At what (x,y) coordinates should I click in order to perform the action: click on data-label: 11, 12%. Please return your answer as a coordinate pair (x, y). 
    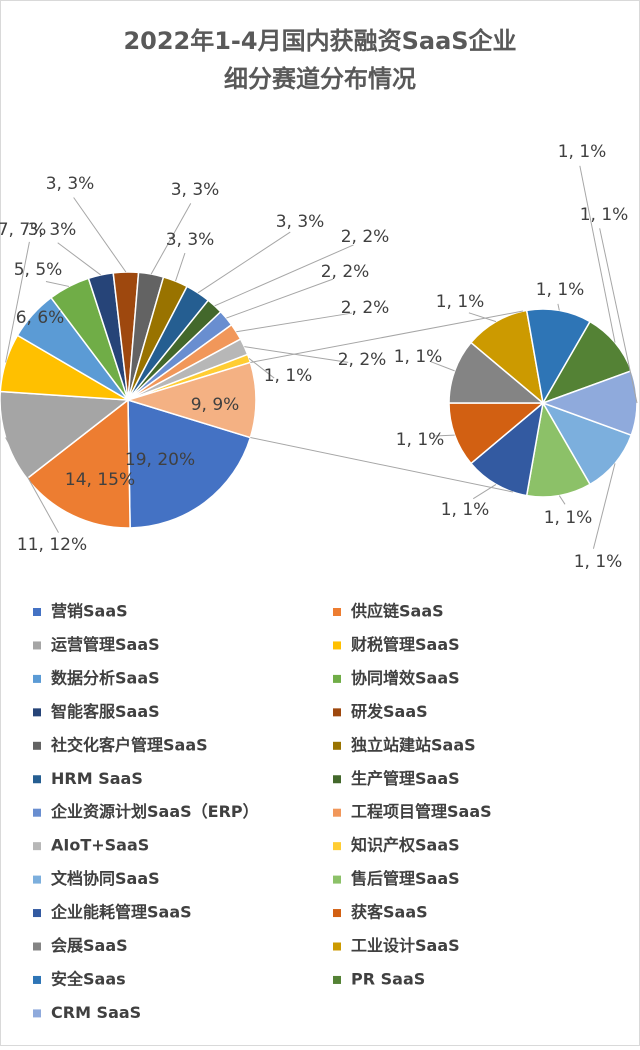
    Looking at the image, I should click on (52, 545).